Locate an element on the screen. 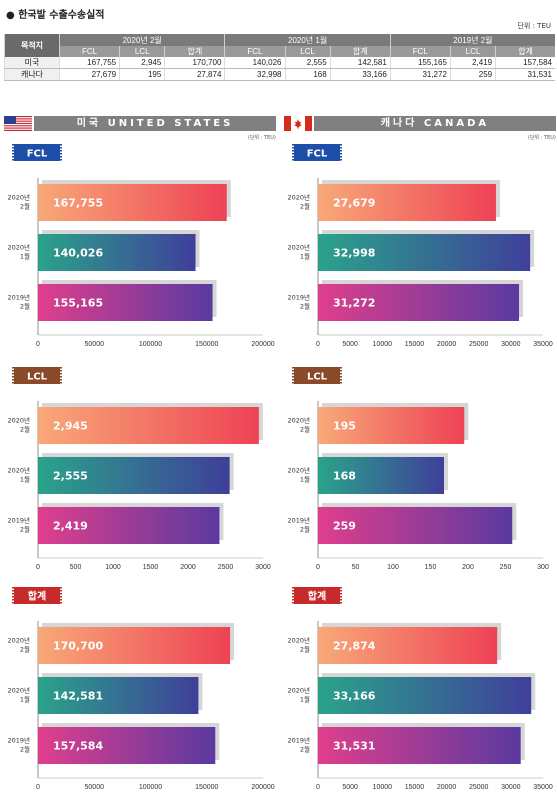 This screenshot has height=798, width=557. sub-header: LCL is located at coordinates (472, 51).